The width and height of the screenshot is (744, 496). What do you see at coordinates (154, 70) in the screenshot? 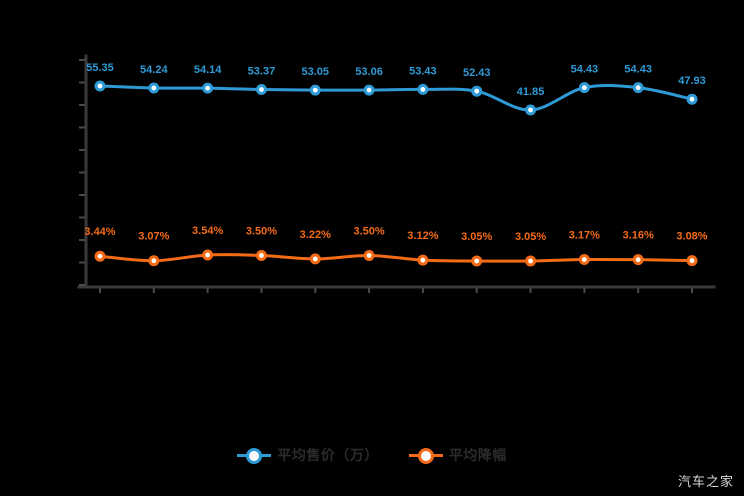
I see `data-point-label: 54.24` at bounding box center [154, 70].